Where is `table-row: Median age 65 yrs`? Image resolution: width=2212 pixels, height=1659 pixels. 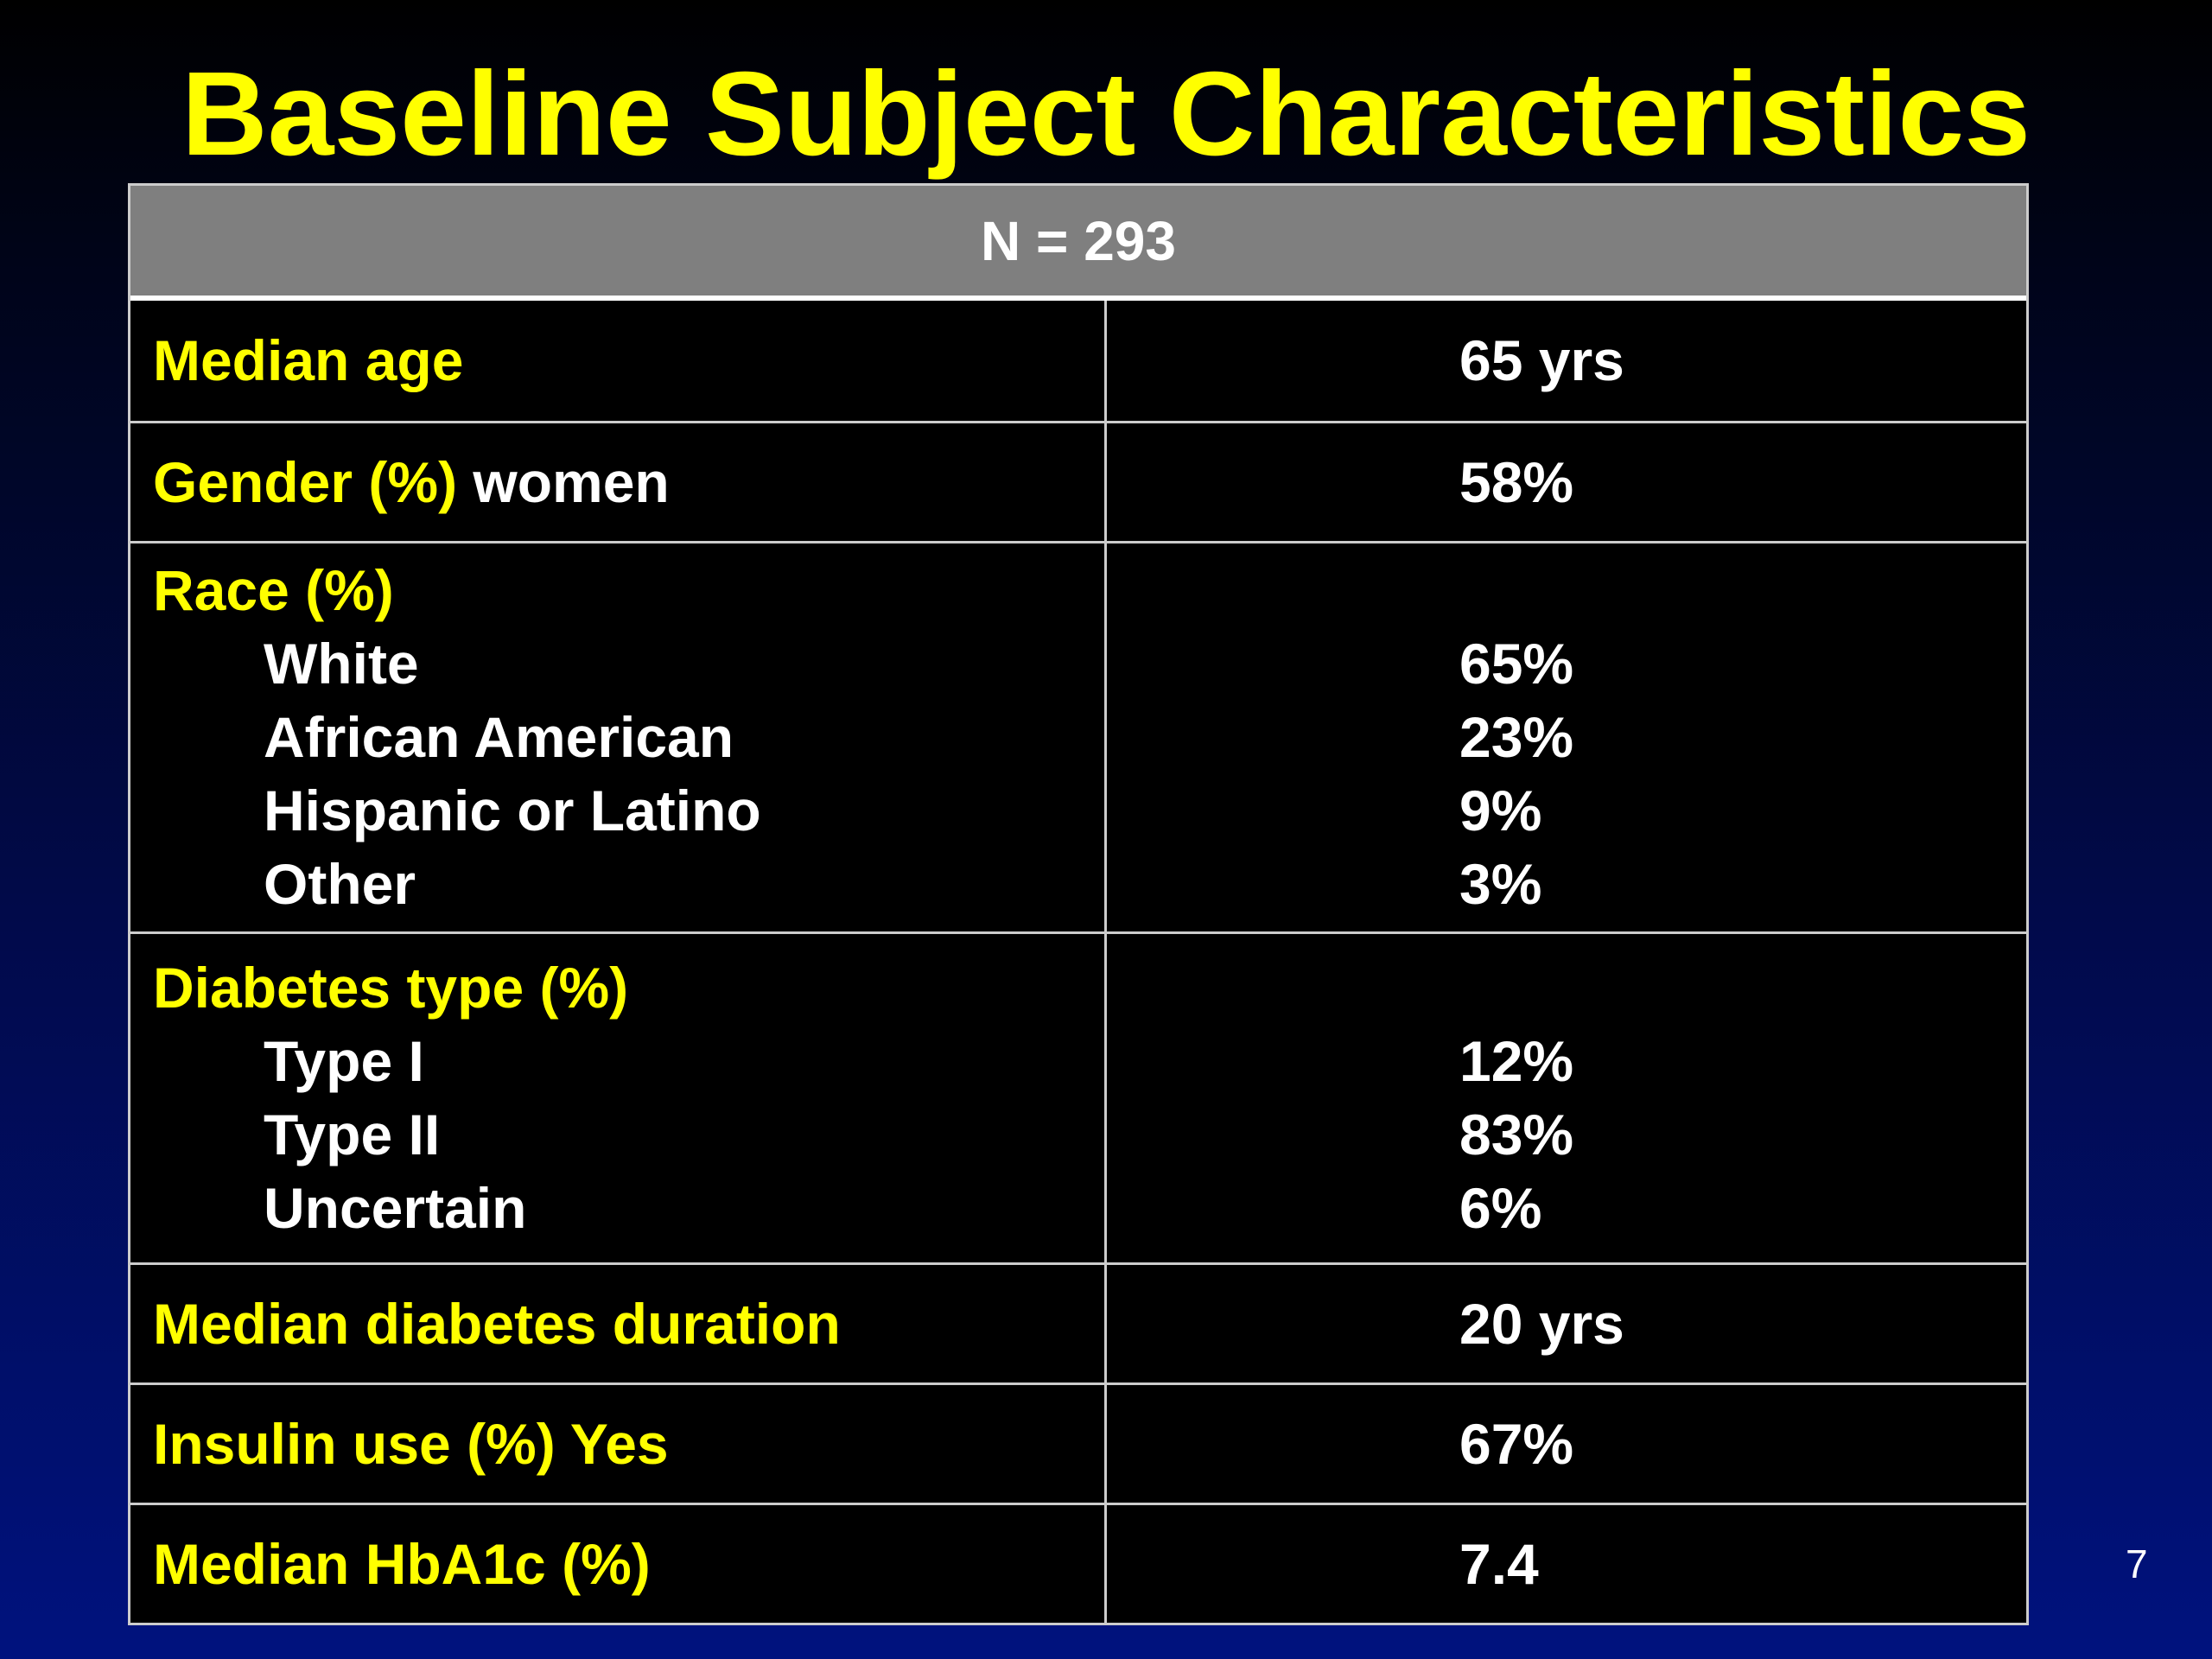 table-row: Median age 65 yrs is located at coordinates (1078, 361).